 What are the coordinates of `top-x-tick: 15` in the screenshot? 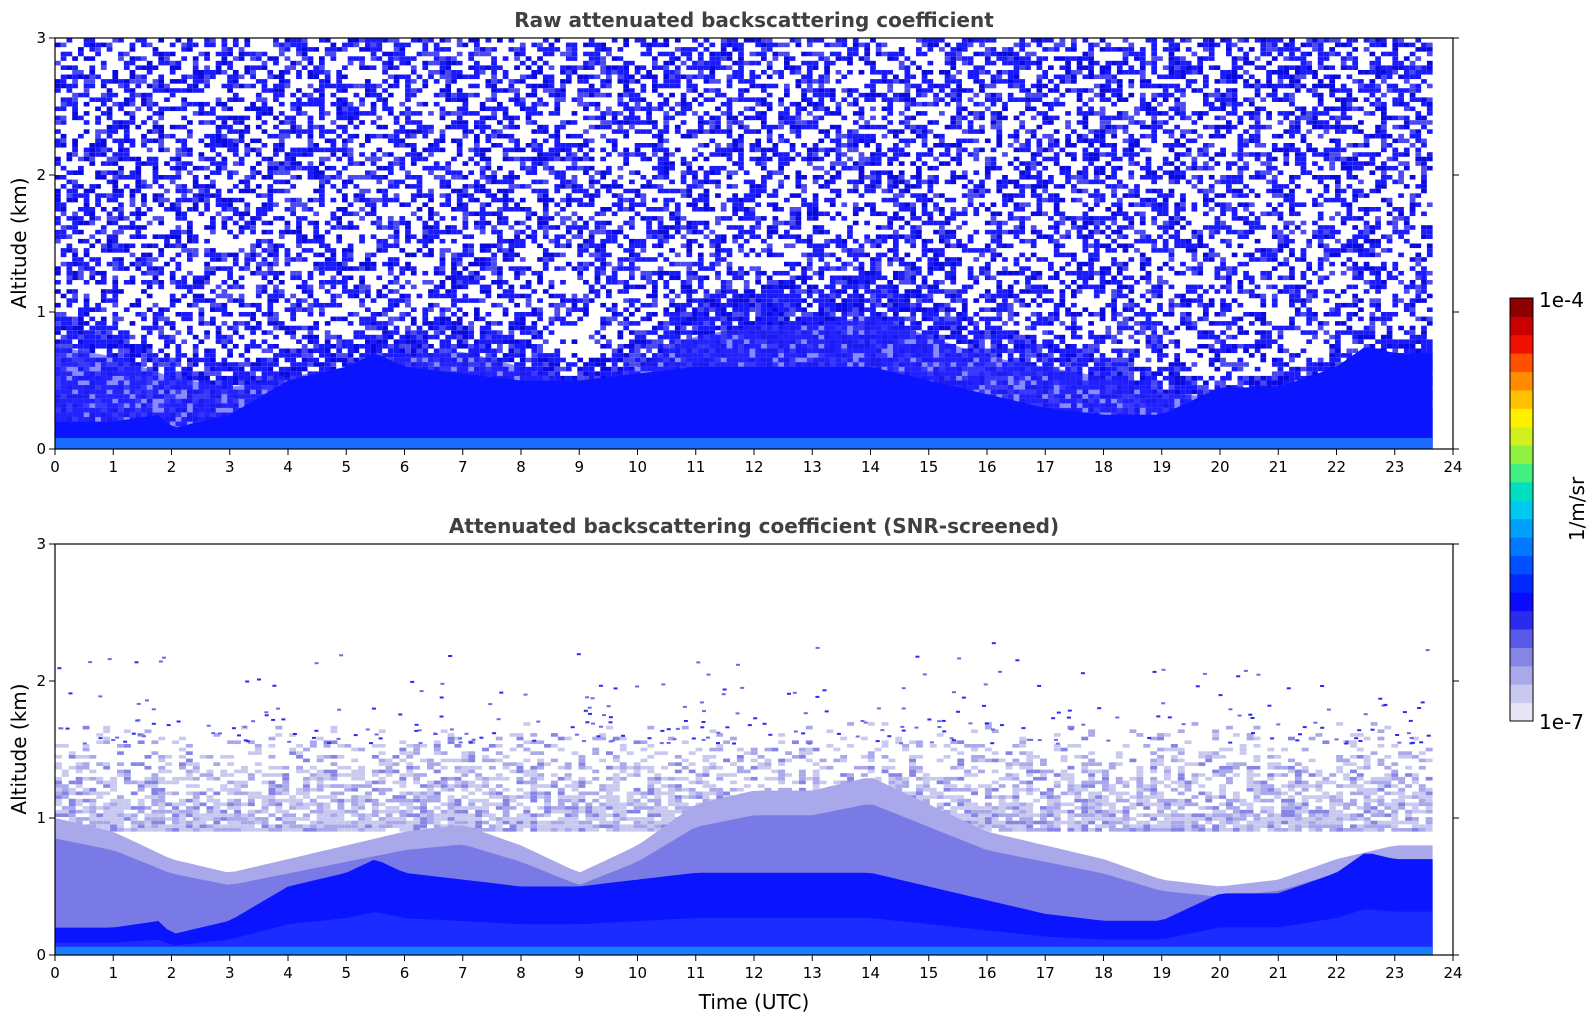 It's located at (928, 462).